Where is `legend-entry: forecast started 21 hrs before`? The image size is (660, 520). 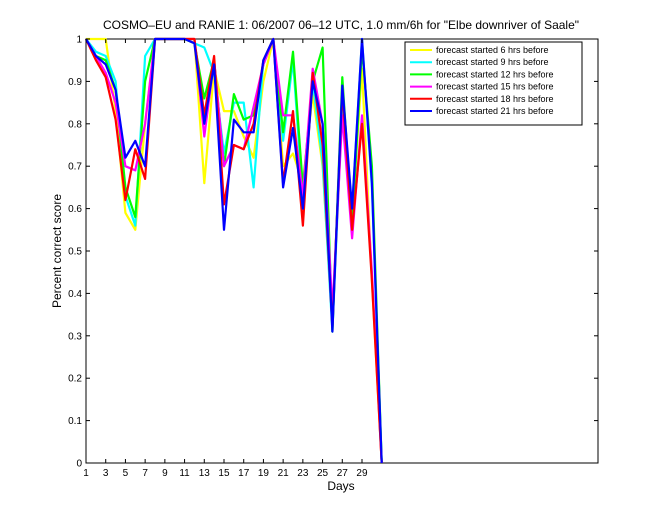
legend-entry: forecast started 21 hrs before is located at coordinates (495, 111).